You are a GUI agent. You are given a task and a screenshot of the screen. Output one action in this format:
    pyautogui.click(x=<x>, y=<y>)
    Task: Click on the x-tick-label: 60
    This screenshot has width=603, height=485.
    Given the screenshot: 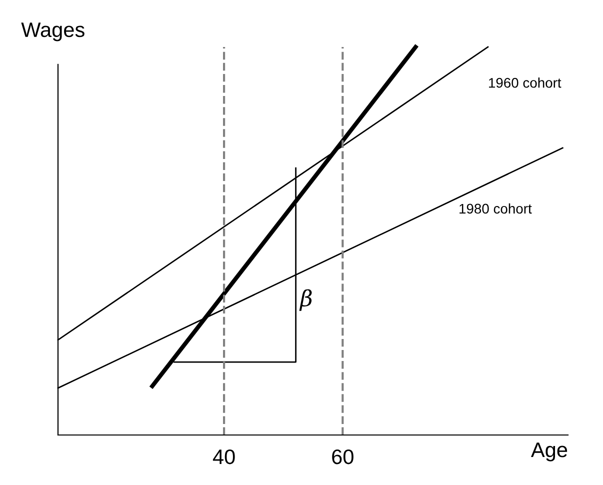 What is the action you would take?
    pyautogui.click(x=343, y=456)
    